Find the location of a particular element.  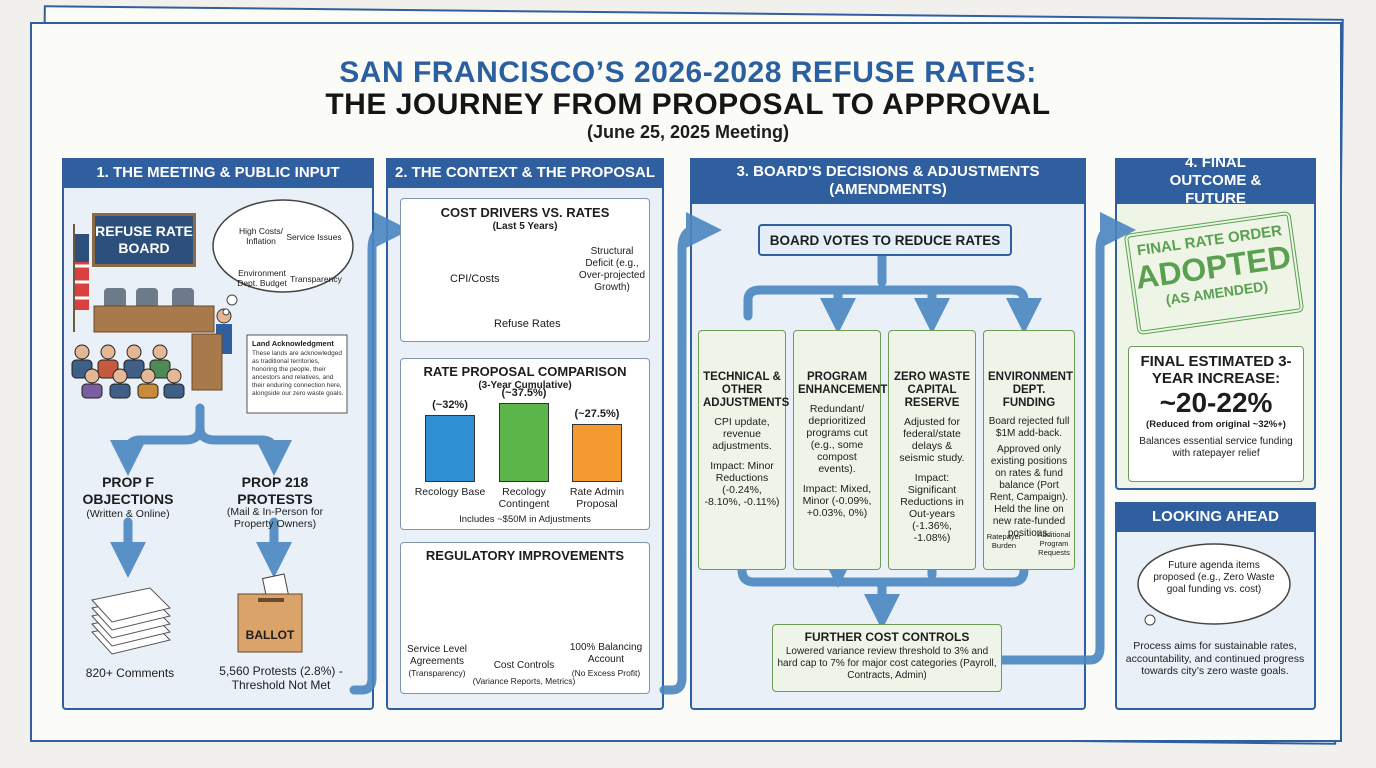

prop-218-detail: (Mail & In-Person for Property Owners) is located at coordinates (275, 518).